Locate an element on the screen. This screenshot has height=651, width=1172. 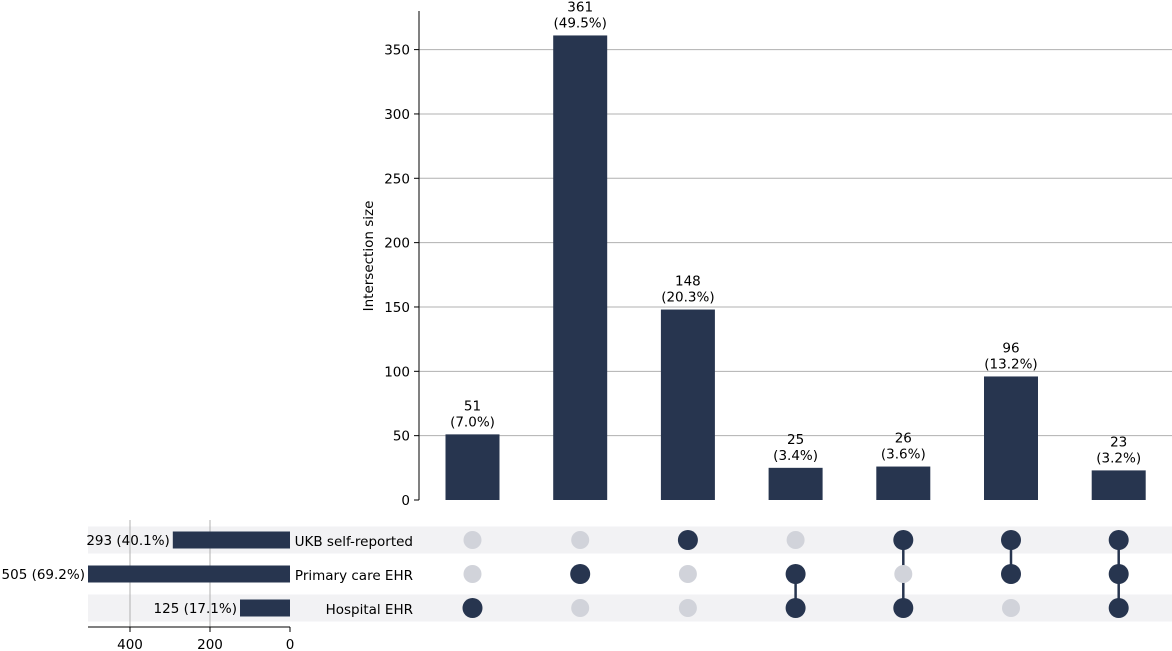
bar-count-label: 26 is located at coordinates (903, 439).